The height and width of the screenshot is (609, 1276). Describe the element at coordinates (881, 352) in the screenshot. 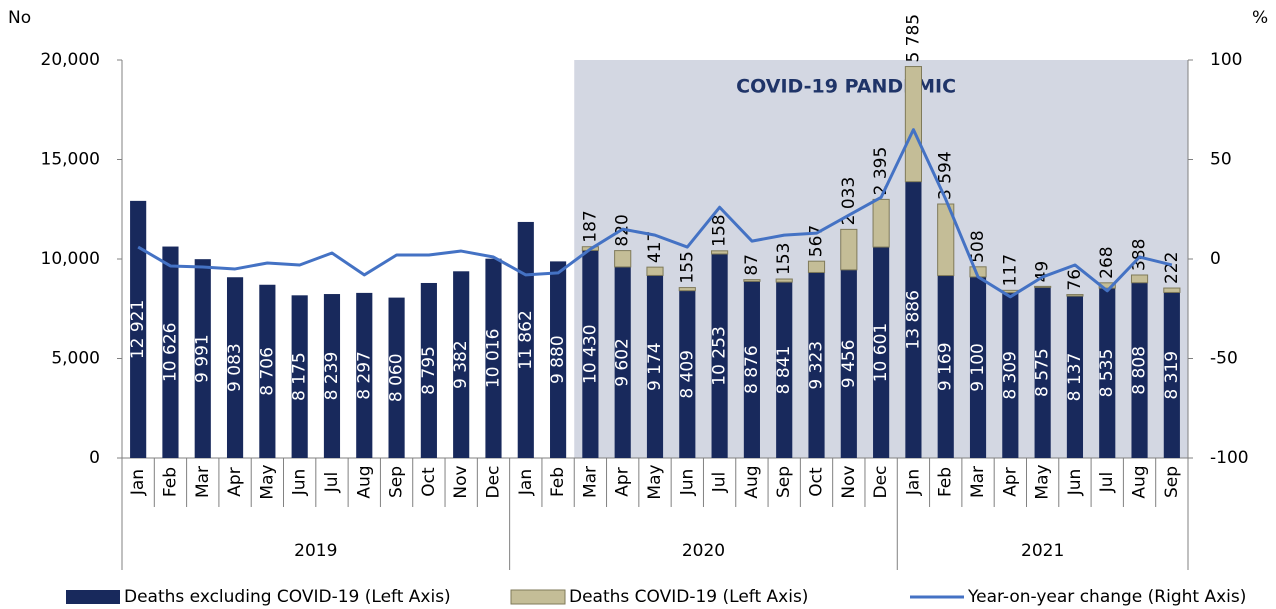

I see `data-label: 10 601` at that location.